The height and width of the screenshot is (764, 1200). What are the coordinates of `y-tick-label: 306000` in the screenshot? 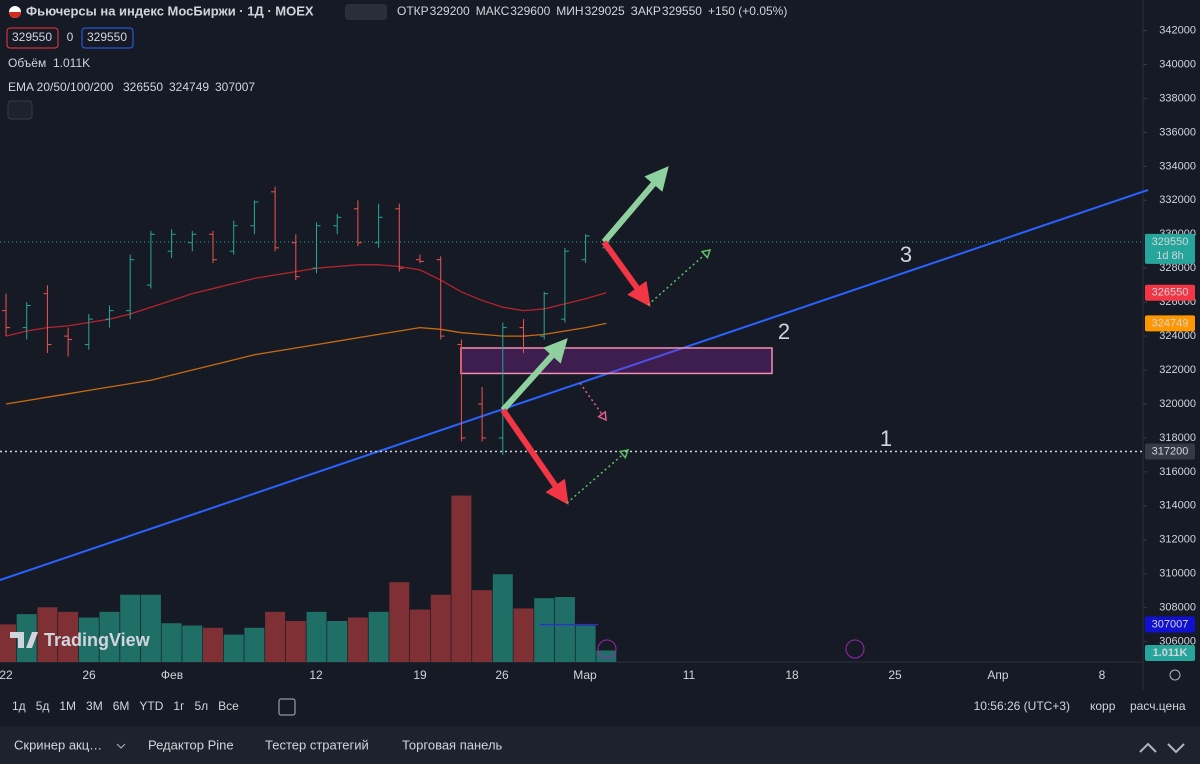 It's located at (1177, 642).